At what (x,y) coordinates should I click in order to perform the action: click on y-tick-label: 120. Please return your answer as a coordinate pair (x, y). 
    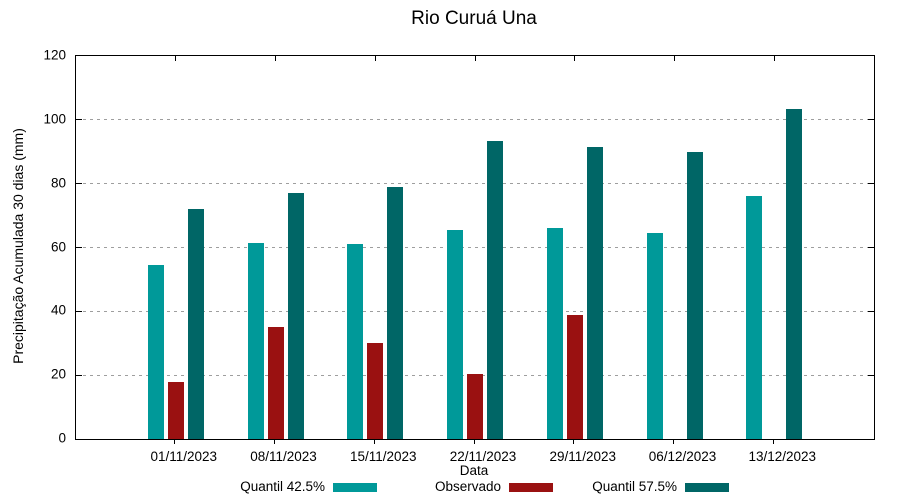
    Looking at the image, I should click on (54, 55).